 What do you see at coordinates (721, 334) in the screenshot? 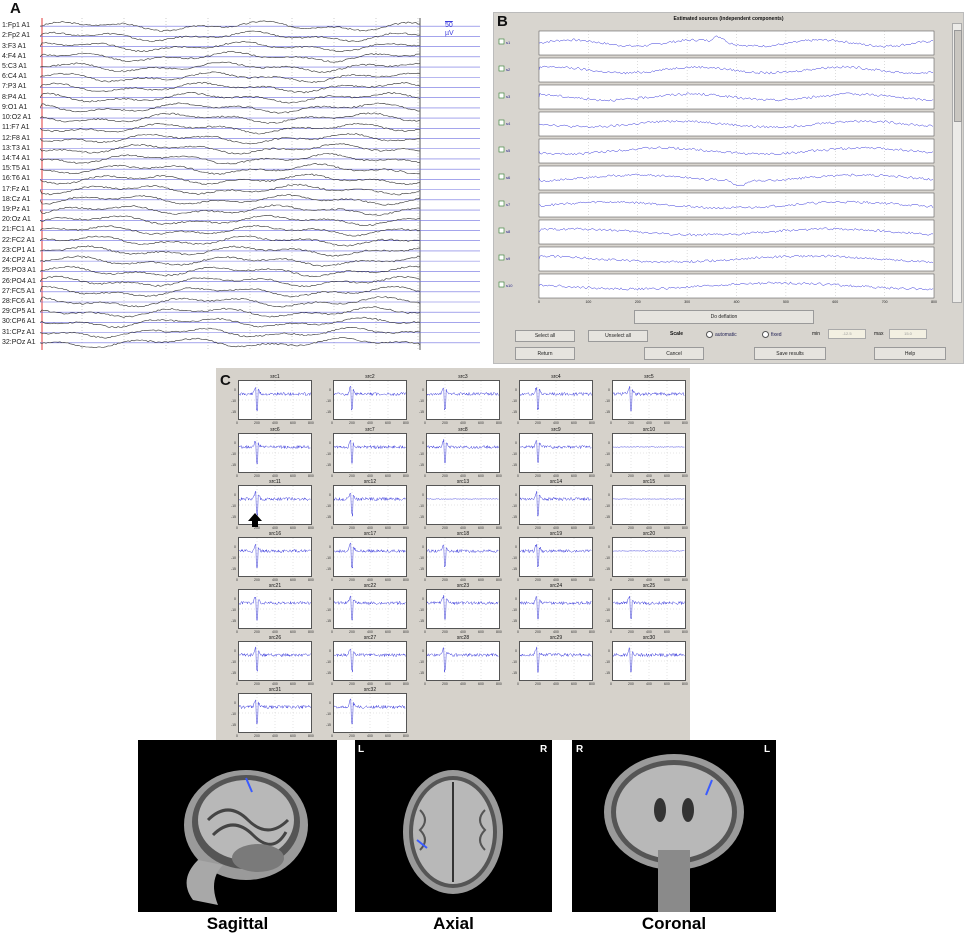
I see `automatic-radio: automatic` at bounding box center [721, 334].